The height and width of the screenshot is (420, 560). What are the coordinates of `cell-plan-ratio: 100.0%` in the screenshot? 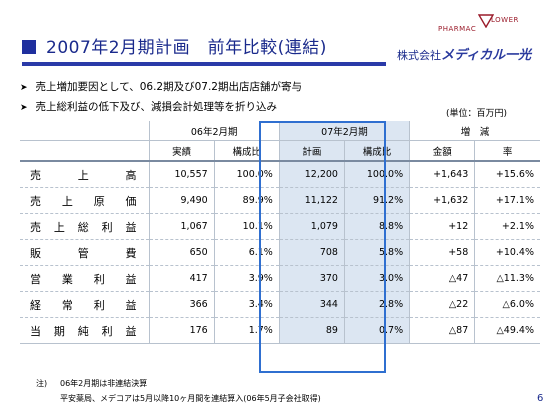 It's located at (377, 174).